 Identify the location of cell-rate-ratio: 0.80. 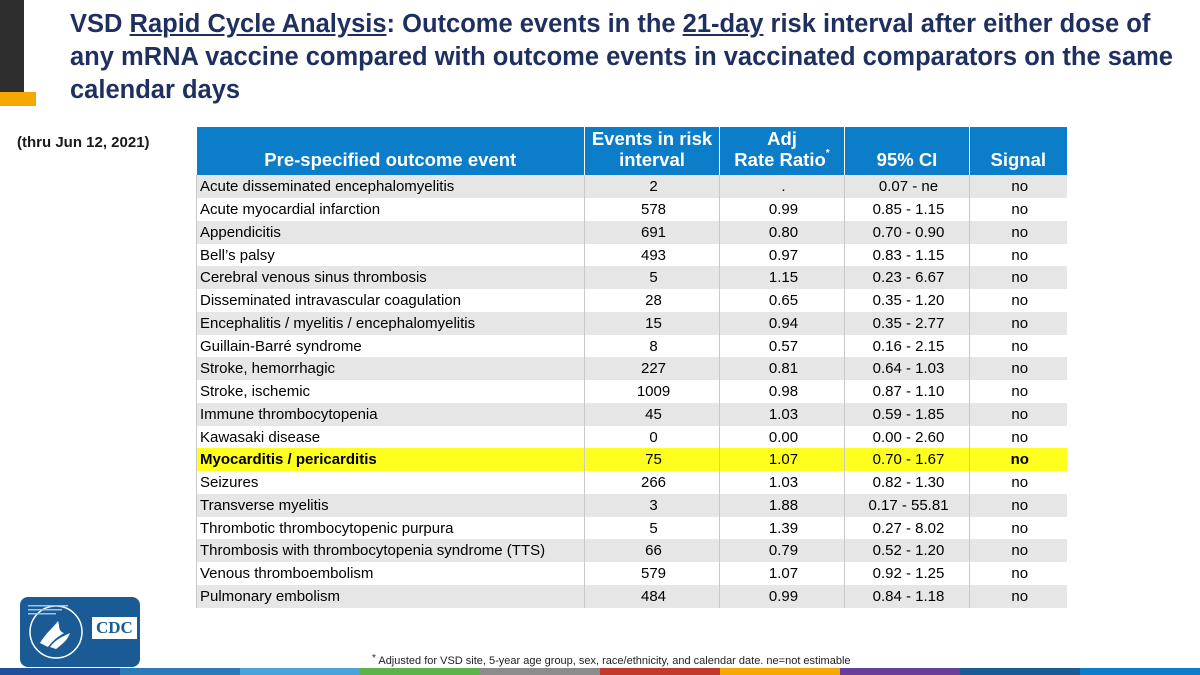
(782, 232).